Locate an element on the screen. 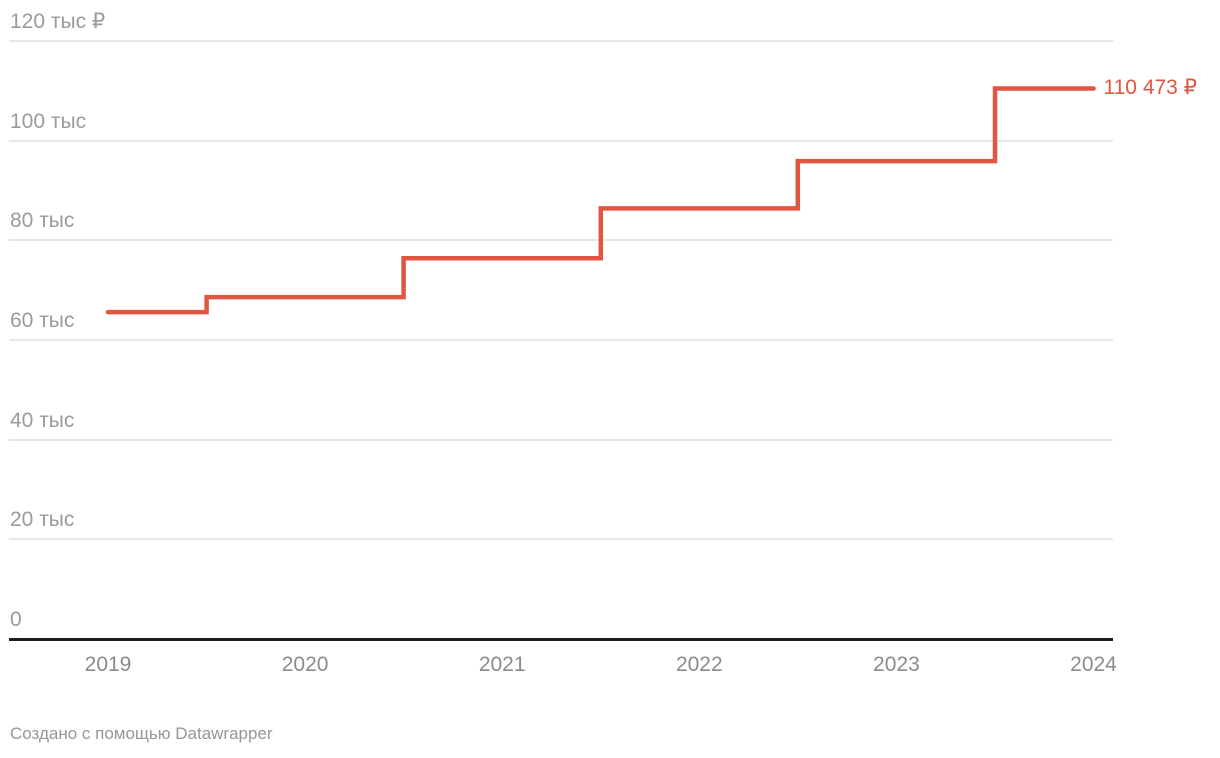  x-tick-label: 2019 is located at coordinates (108, 664).